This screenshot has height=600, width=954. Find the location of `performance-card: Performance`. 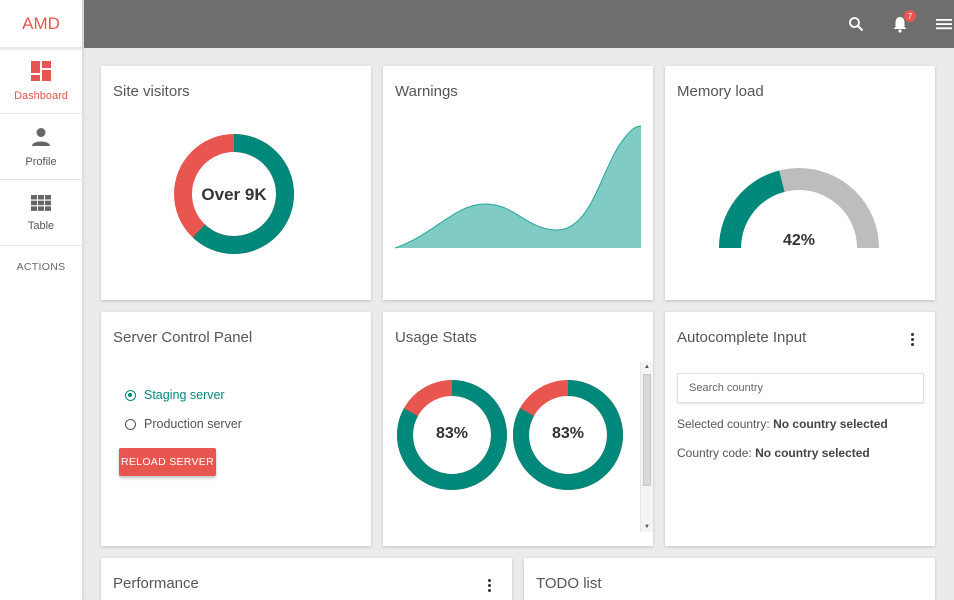

performance-card: Performance is located at coordinates (306, 579).